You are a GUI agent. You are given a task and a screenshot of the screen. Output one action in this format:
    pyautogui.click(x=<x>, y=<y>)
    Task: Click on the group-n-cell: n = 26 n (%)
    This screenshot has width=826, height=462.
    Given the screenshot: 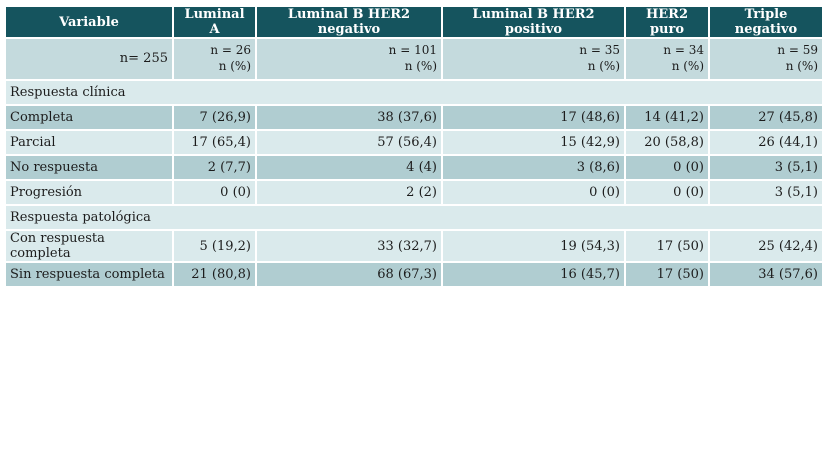 What is the action you would take?
    pyautogui.click(x=214, y=59)
    